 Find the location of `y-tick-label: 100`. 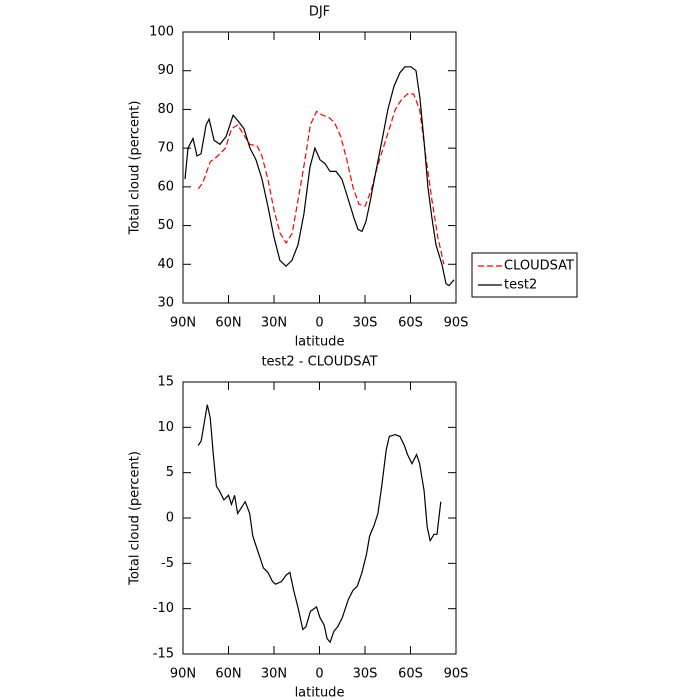

y-tick-label: 100 is located at coordinates (161, 32).